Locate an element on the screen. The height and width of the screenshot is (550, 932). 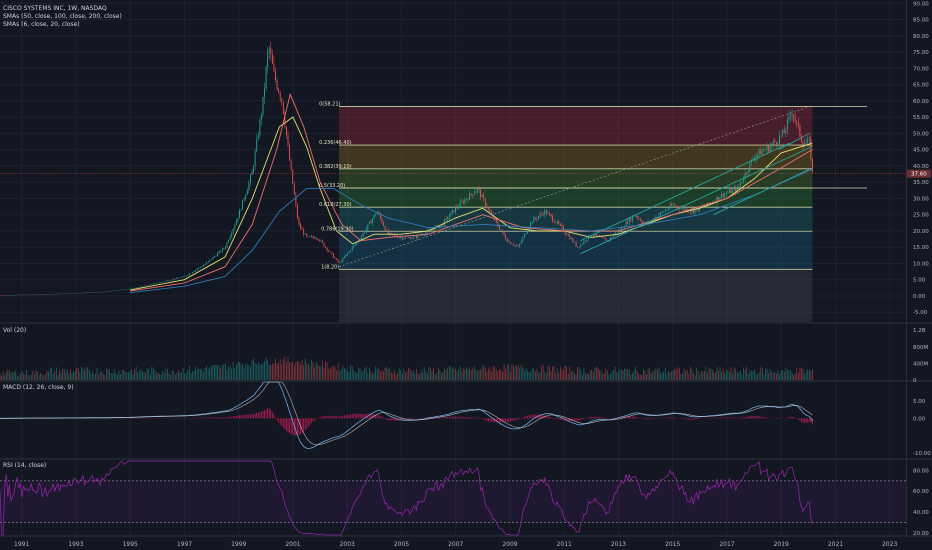
x-tick-label: 2009 is located at coordinates (509, 544).